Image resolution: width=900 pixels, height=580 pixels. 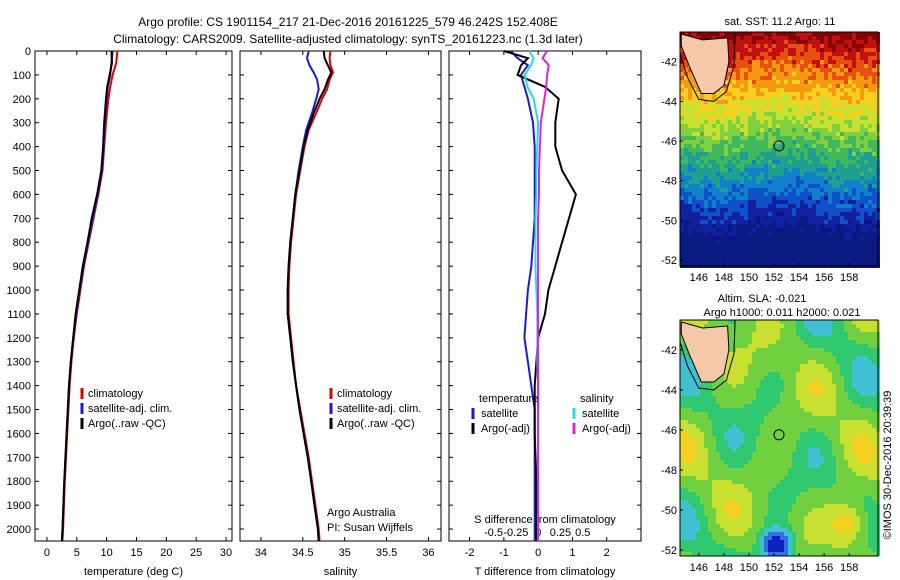 I want to click on sst-argo-marker, so click(x=779, y=146).